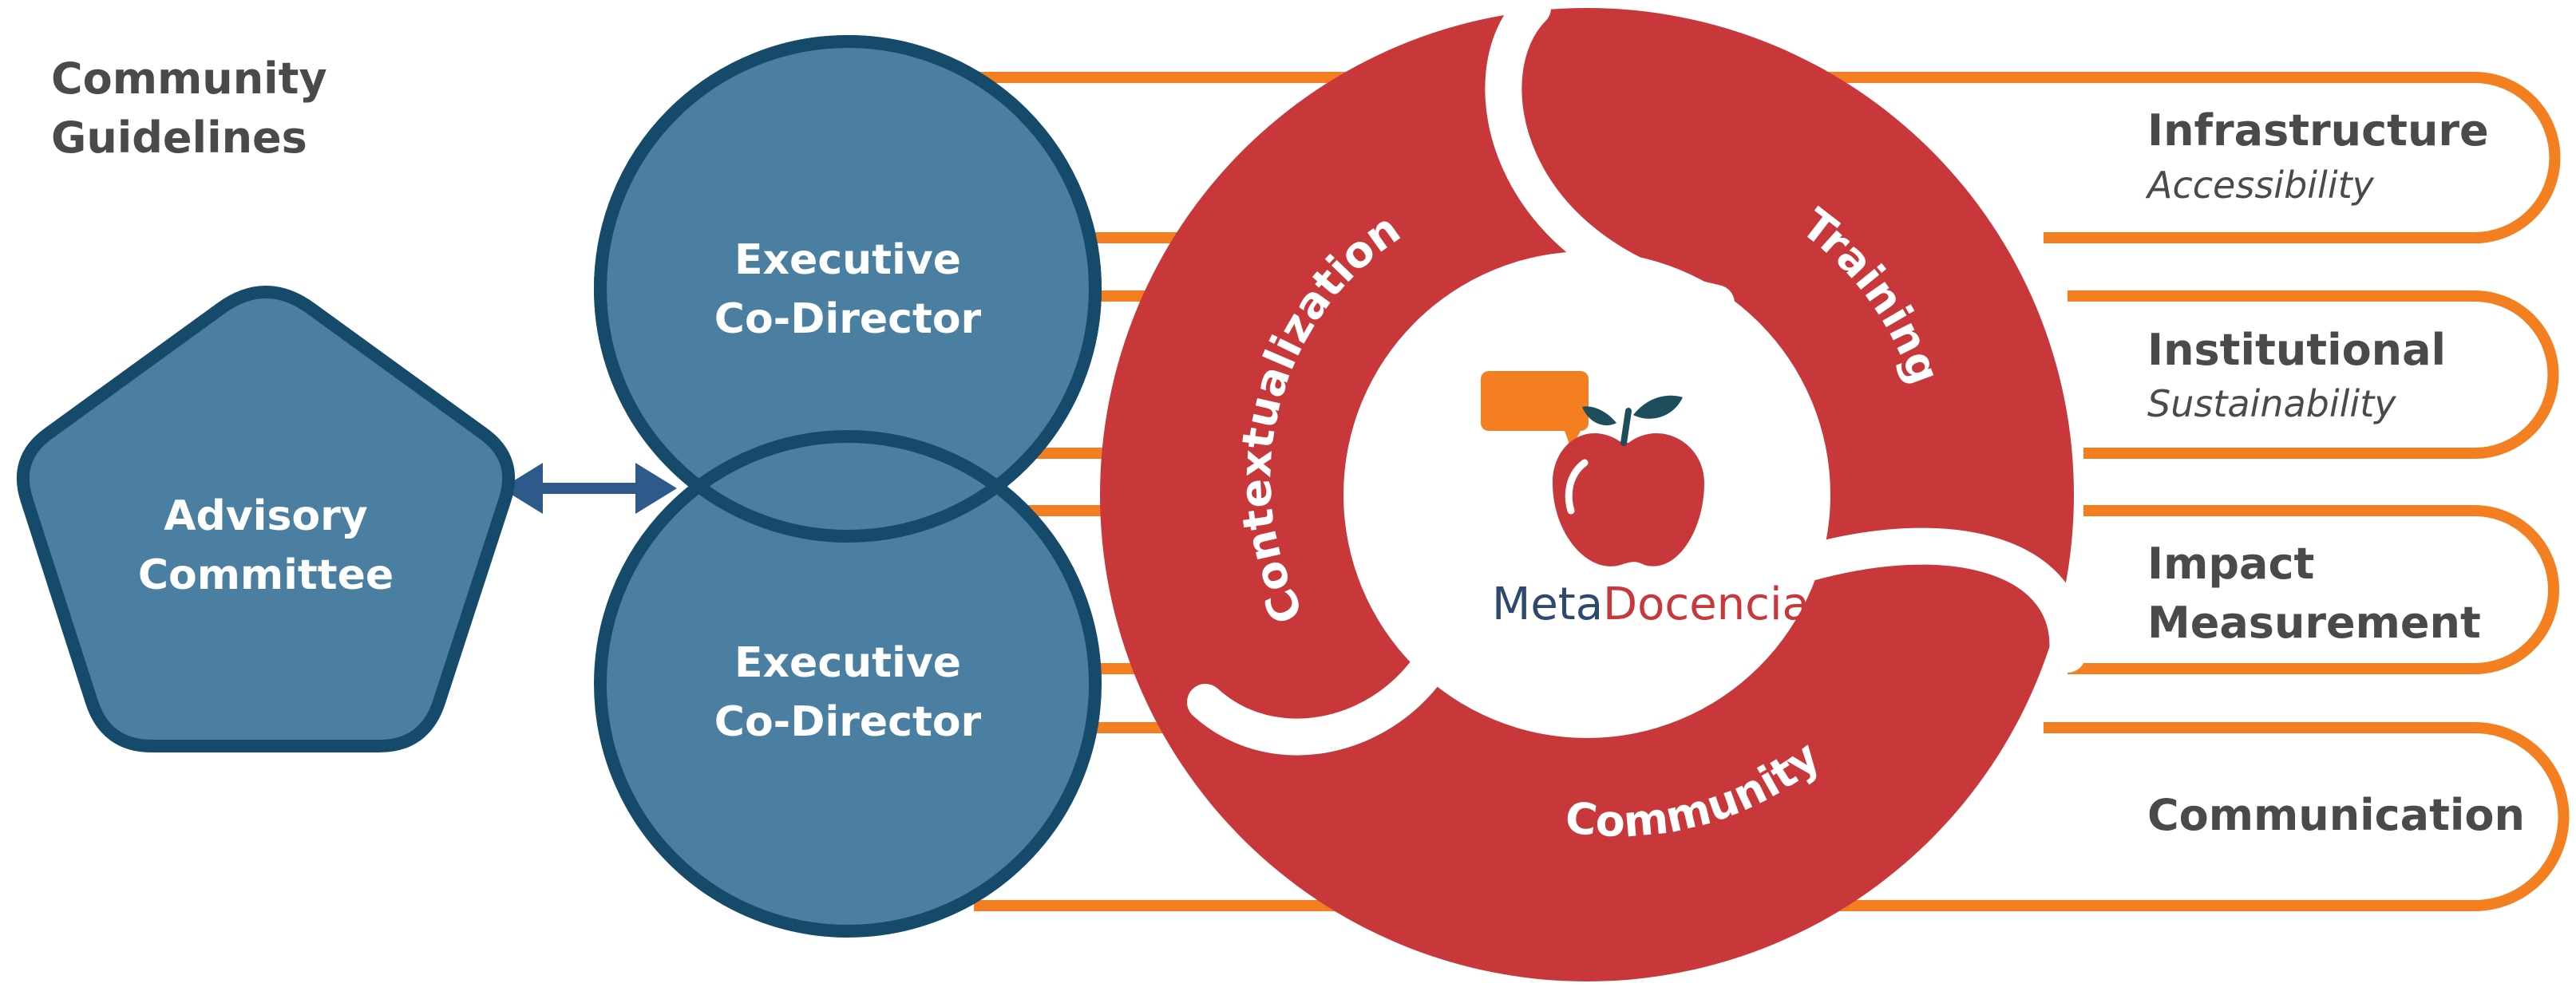  I want to click on area-3-line2: Measurement, so click(2314, 623).